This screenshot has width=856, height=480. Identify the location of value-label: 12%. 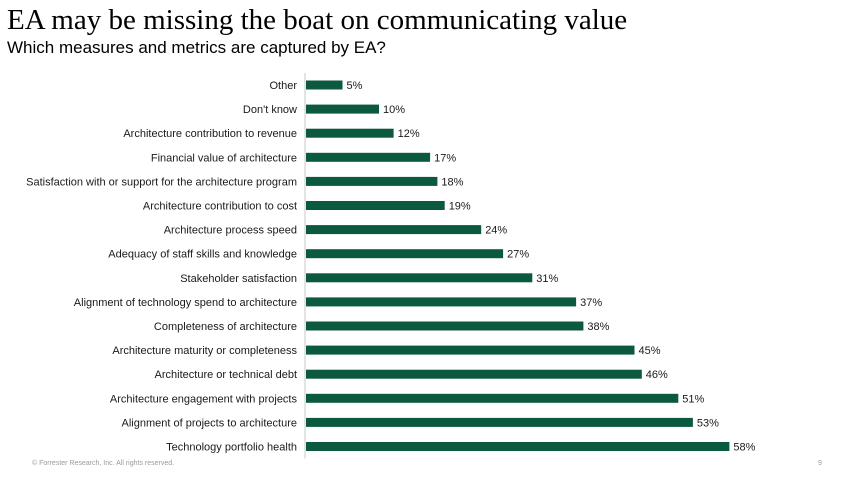
(409, 134).